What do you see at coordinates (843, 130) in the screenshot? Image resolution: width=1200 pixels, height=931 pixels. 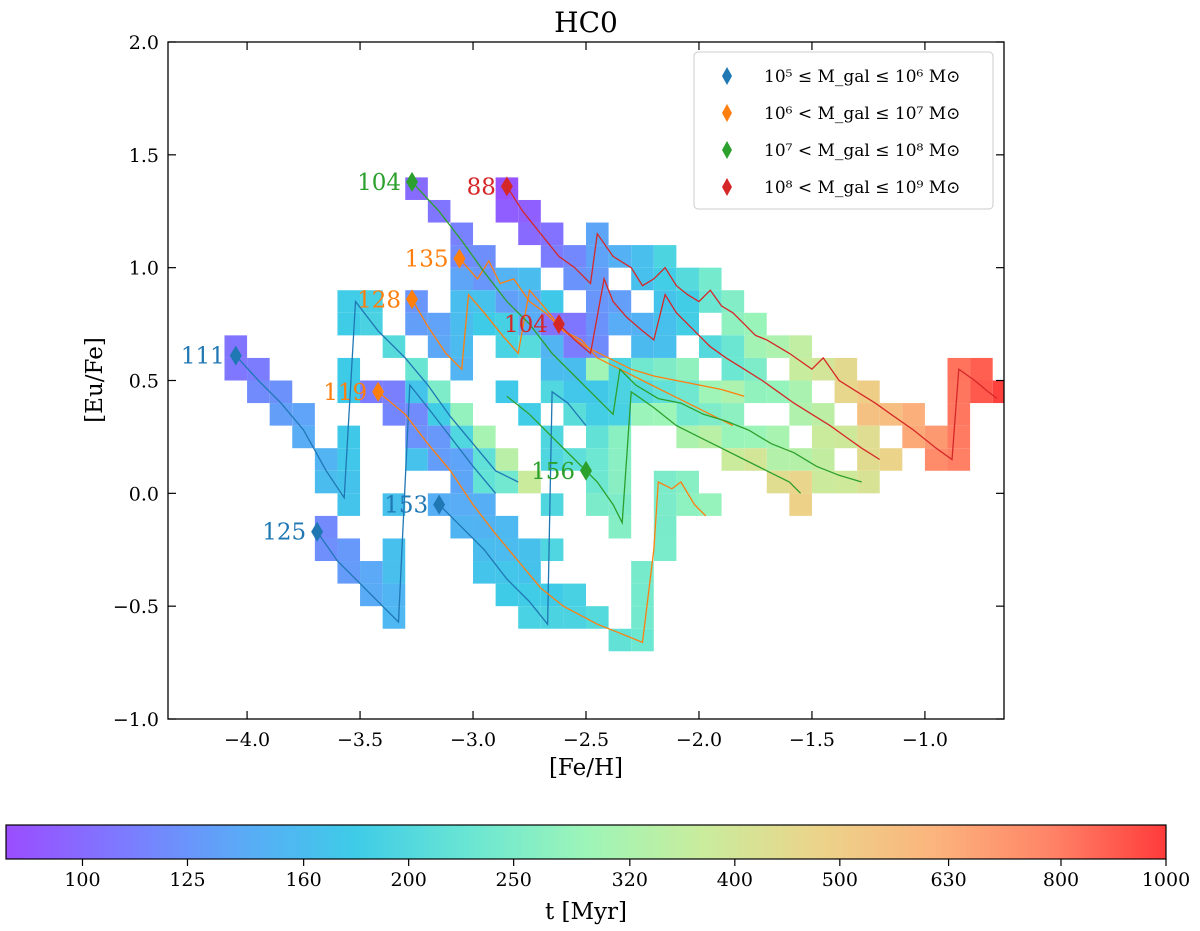 I see `legend-box` at bounding box center [843, 130].